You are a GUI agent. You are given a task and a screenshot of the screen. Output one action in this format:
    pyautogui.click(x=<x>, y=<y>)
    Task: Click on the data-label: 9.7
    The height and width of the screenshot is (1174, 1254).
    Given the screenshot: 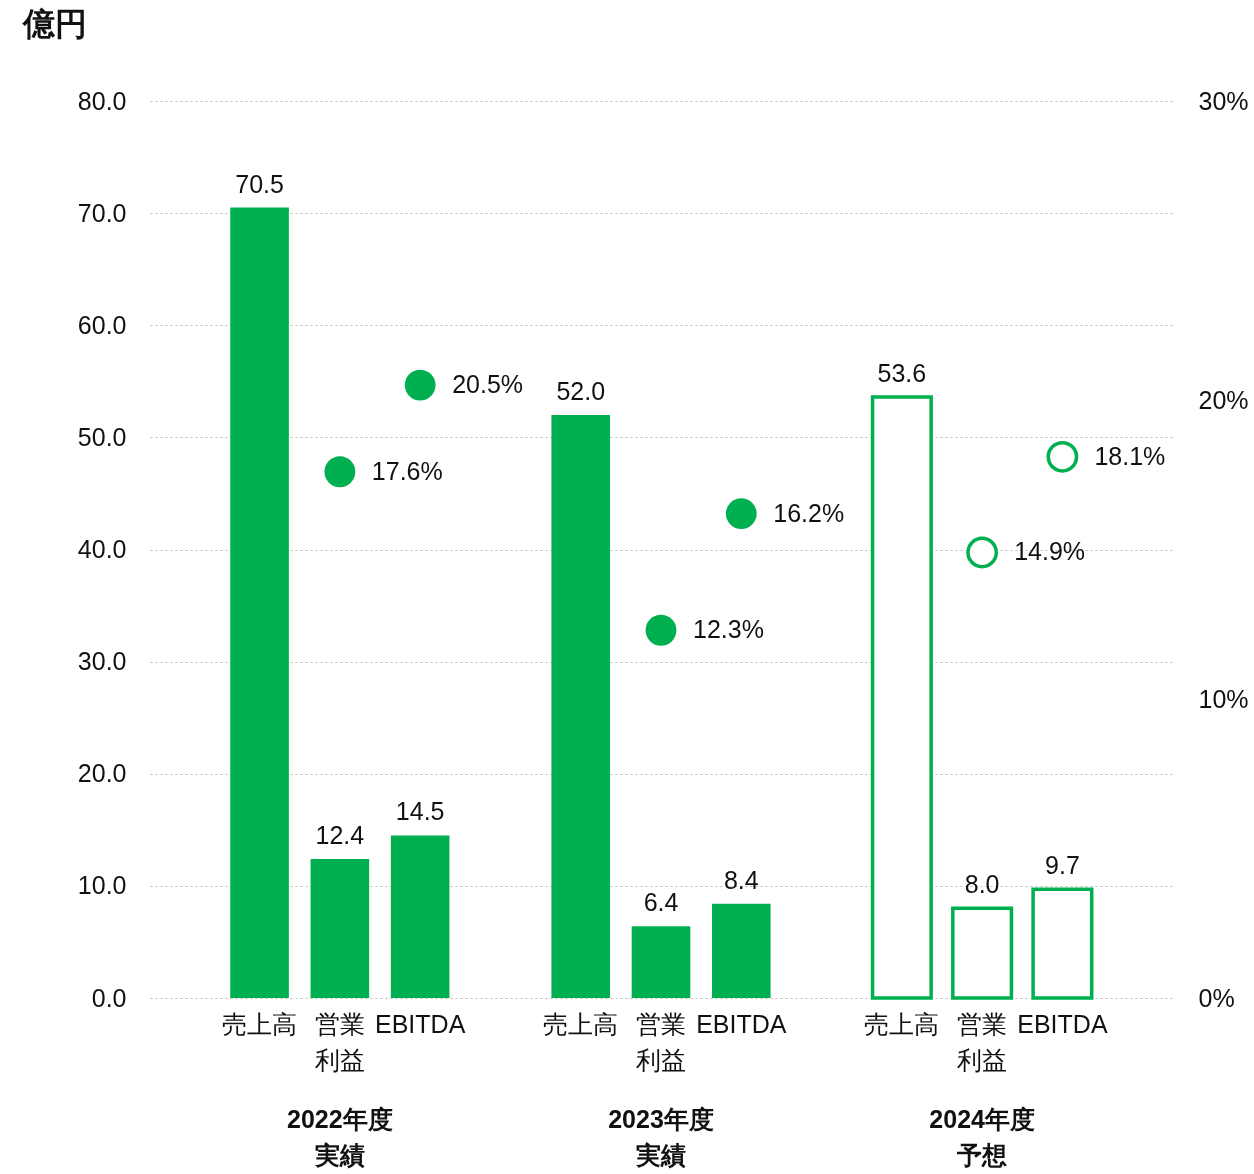 What is the action you would take?
    pyautogui.click(x=1062, y=865)
    